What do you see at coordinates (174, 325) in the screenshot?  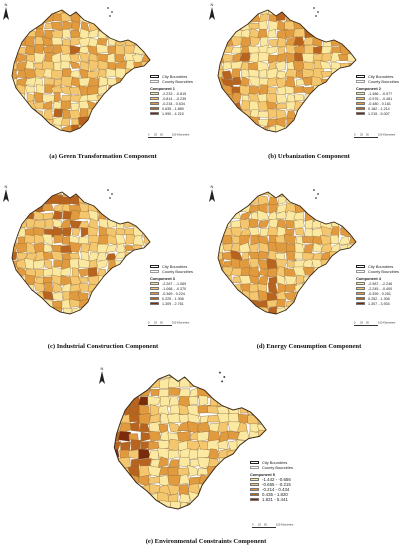 I see `scale-bar-c: 0 25 50 100 Kilometers` at bounding box center [174, 325].